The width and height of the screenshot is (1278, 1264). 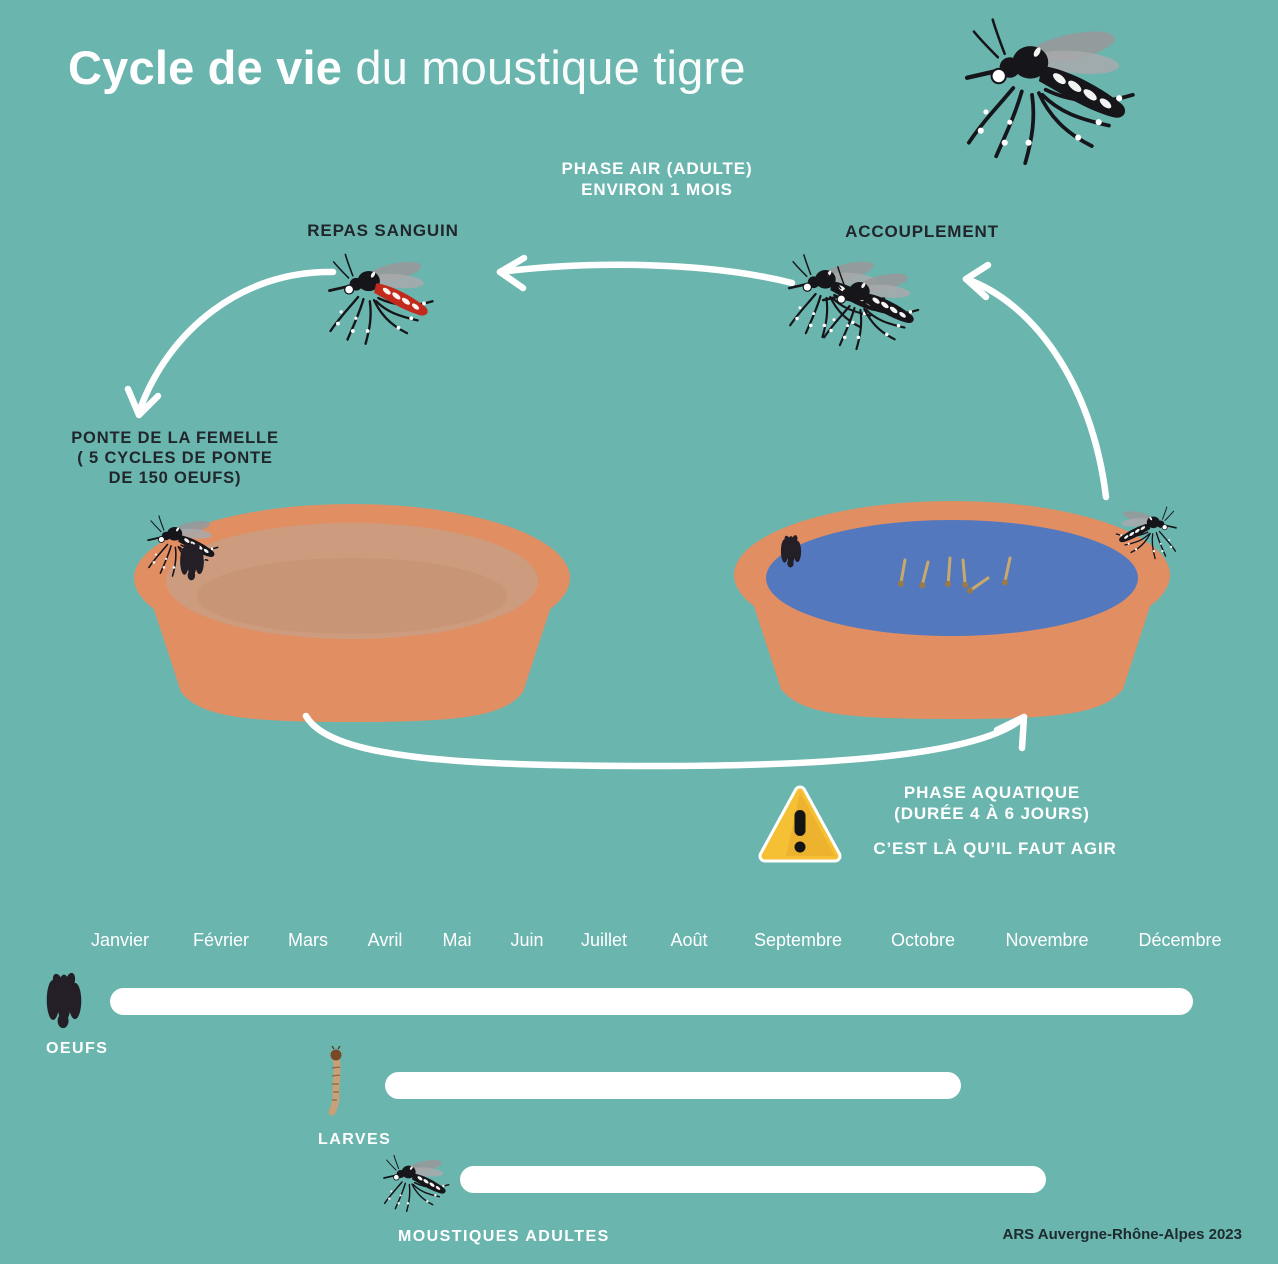 I want to click on timeline-bar-oeufs, so click(x=651, y=1001).